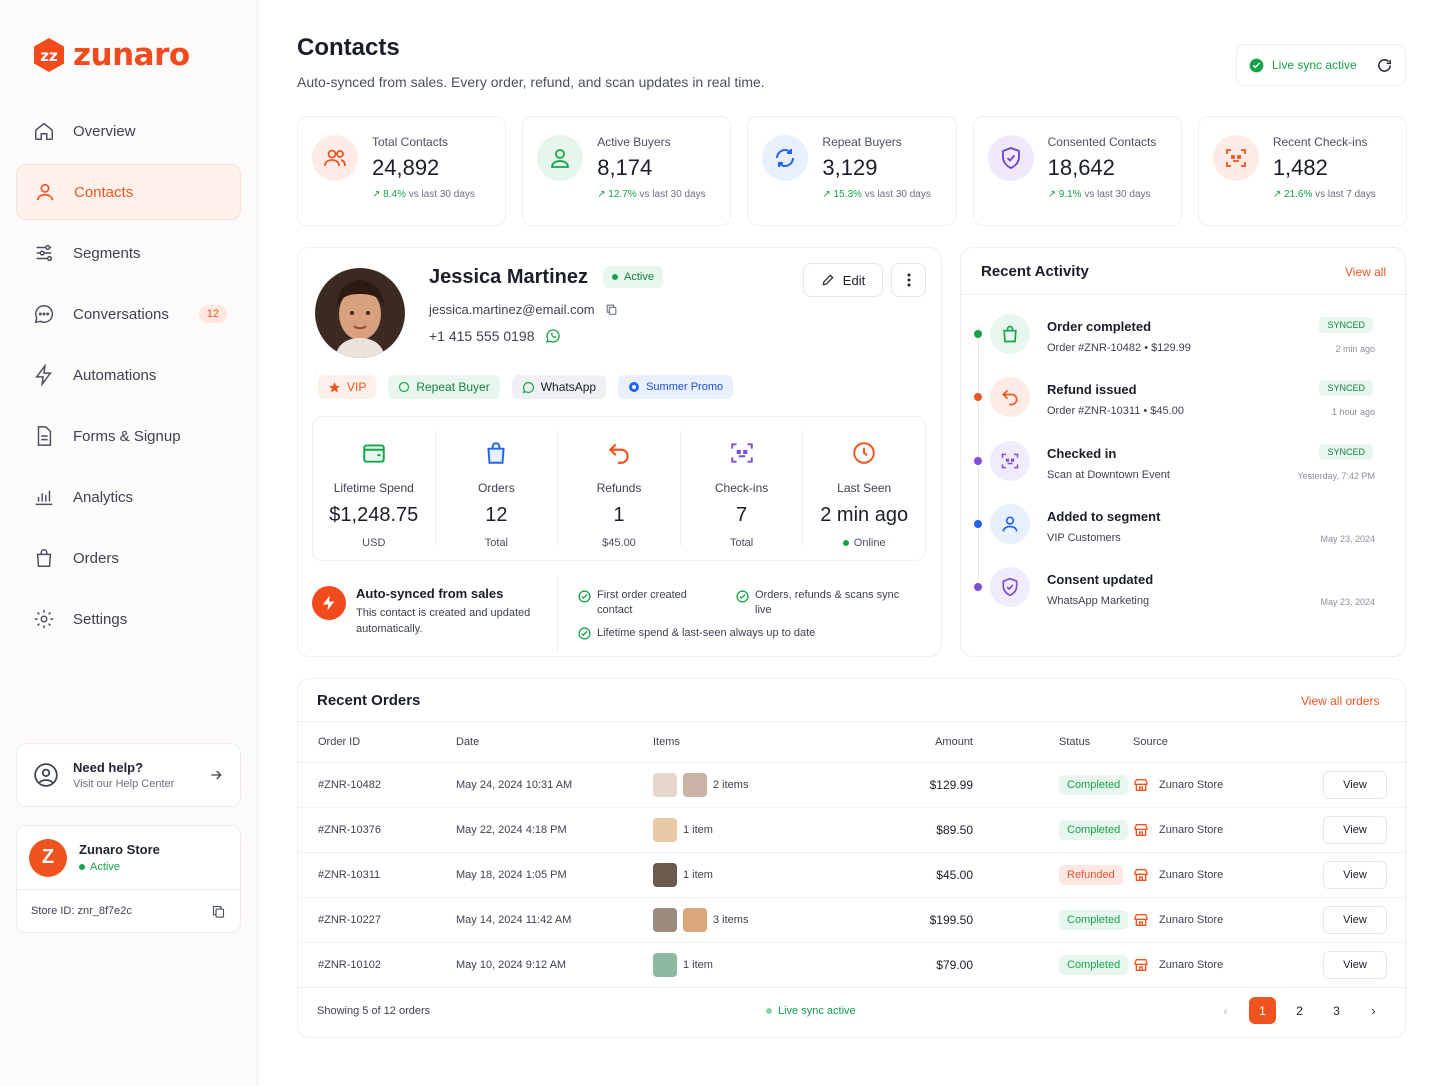 This screenshot has height=1086, width=1448. What do you see at coordinates (843, 280) in the screenshot?
I see `edit-button: Edit` at bounding box center [843, 280].